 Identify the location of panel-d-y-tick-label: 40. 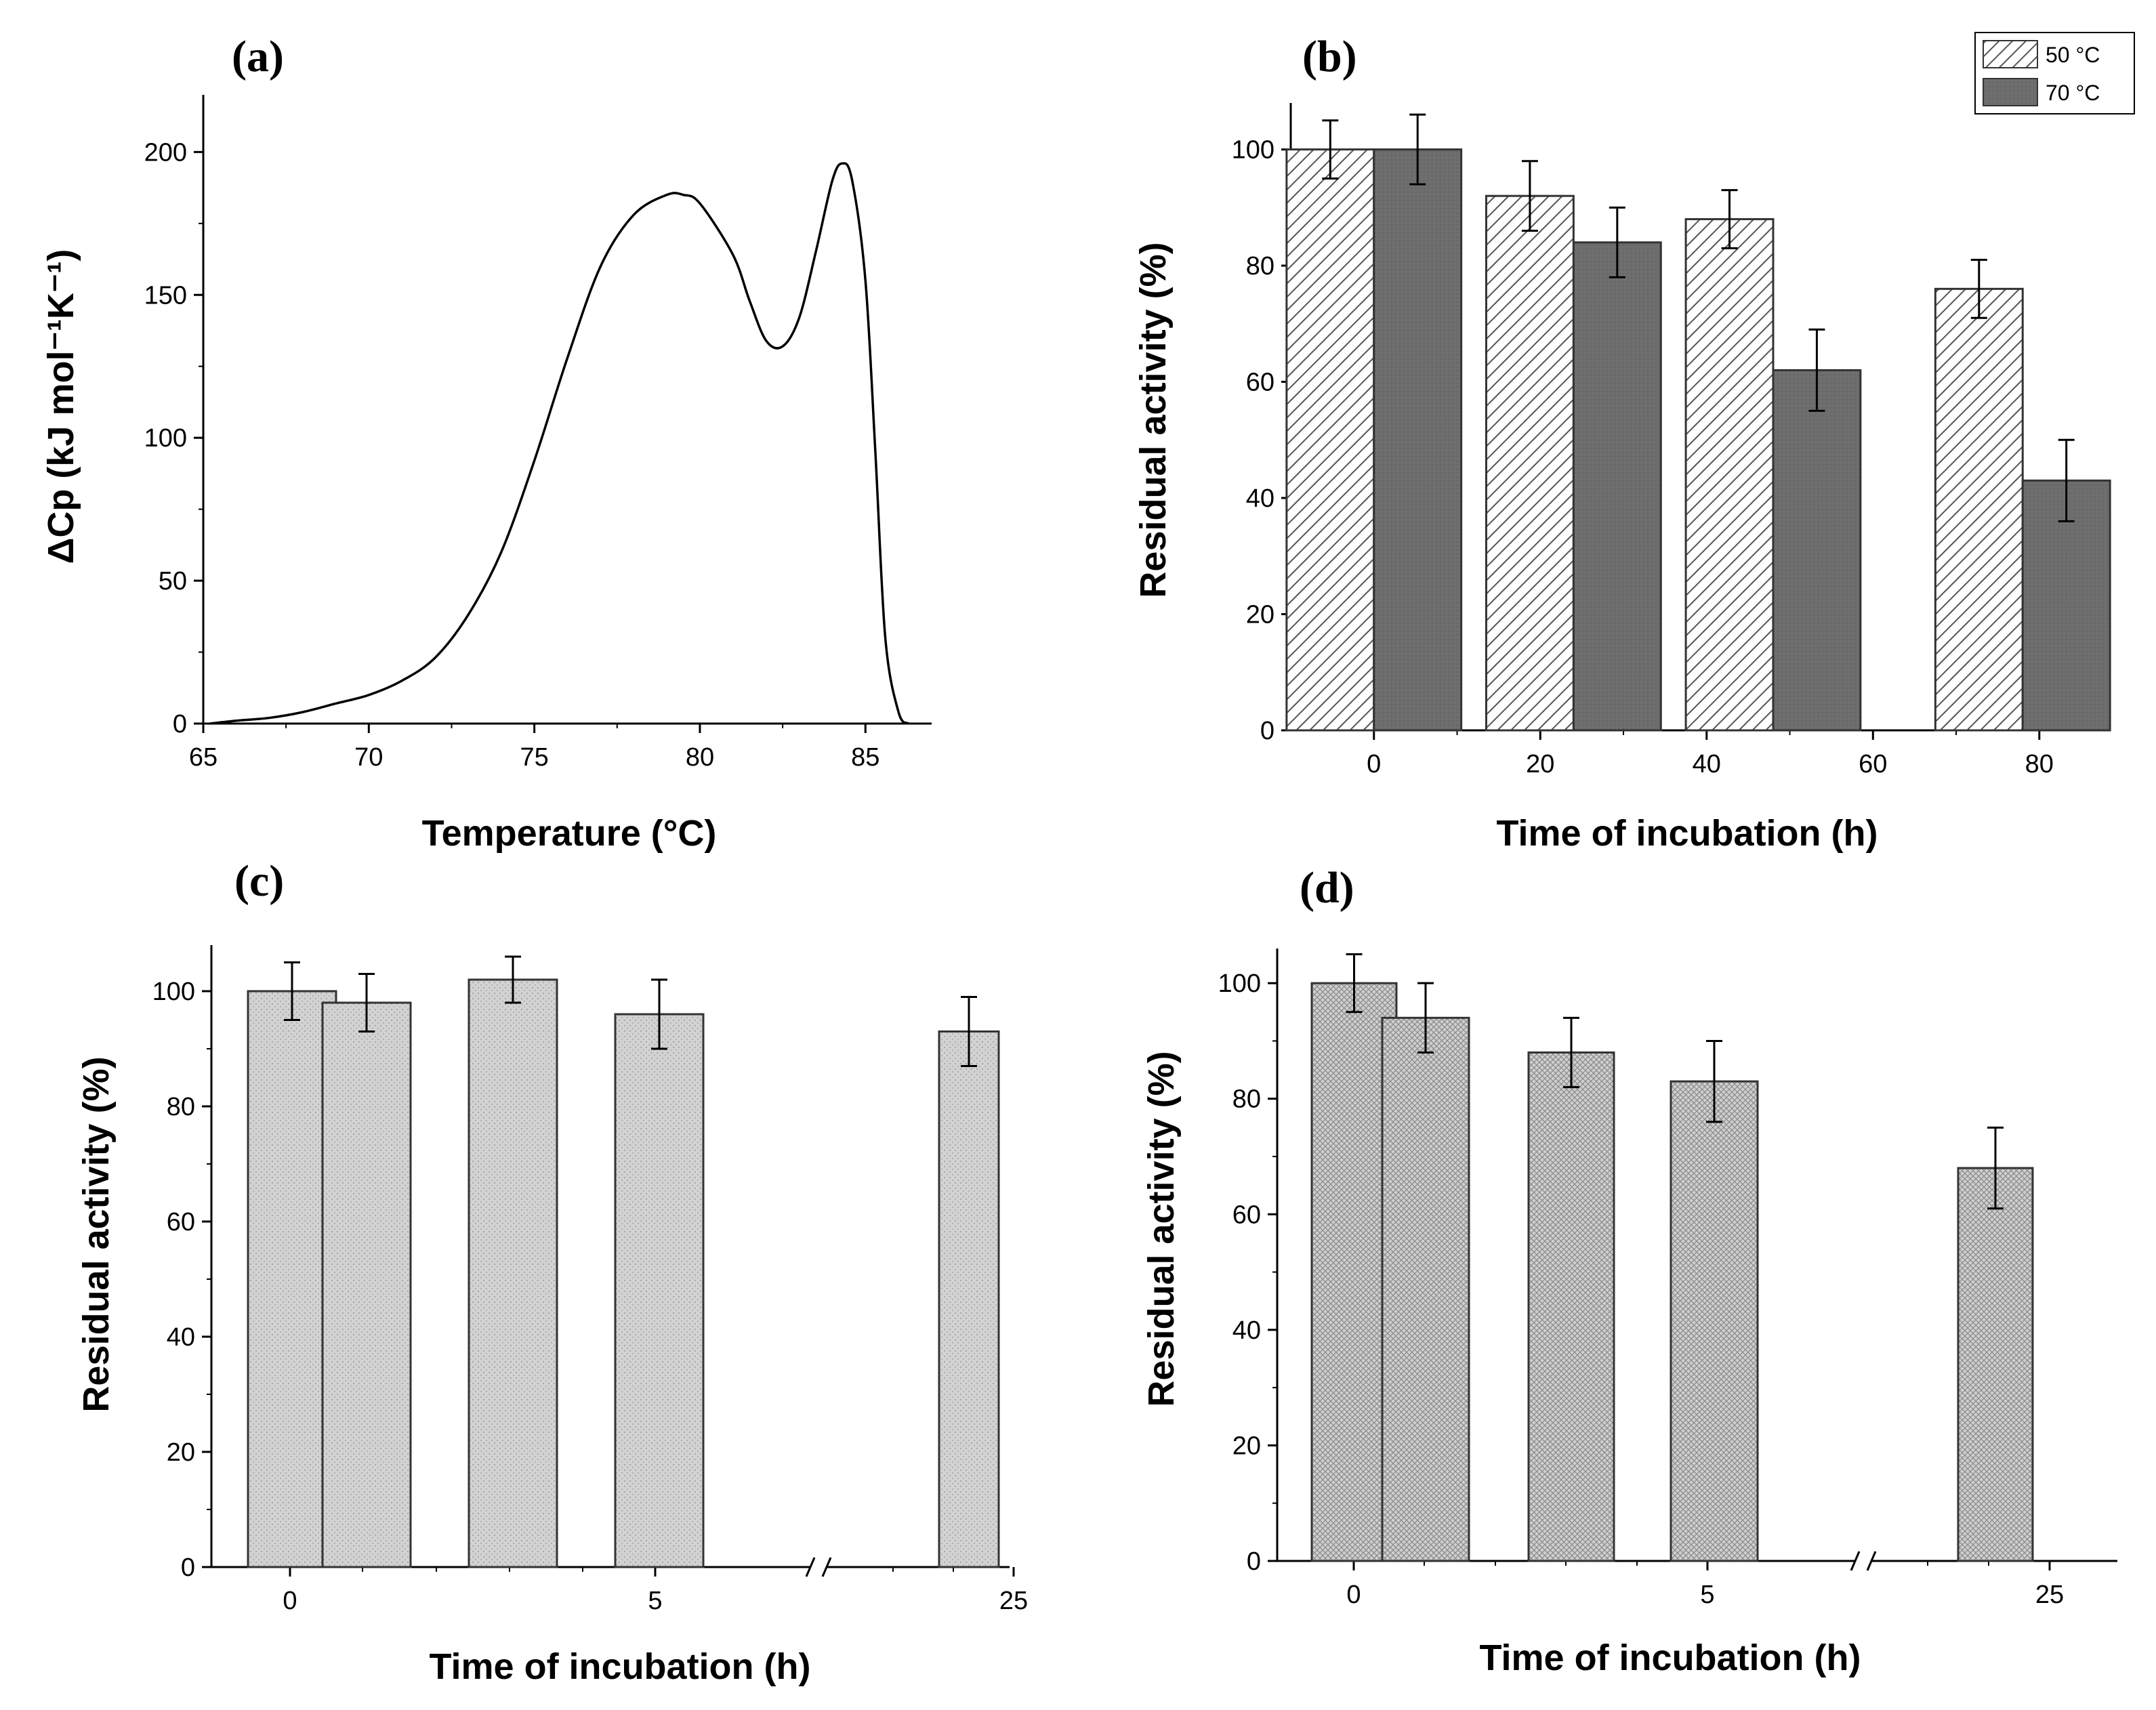
(1246, 1330).